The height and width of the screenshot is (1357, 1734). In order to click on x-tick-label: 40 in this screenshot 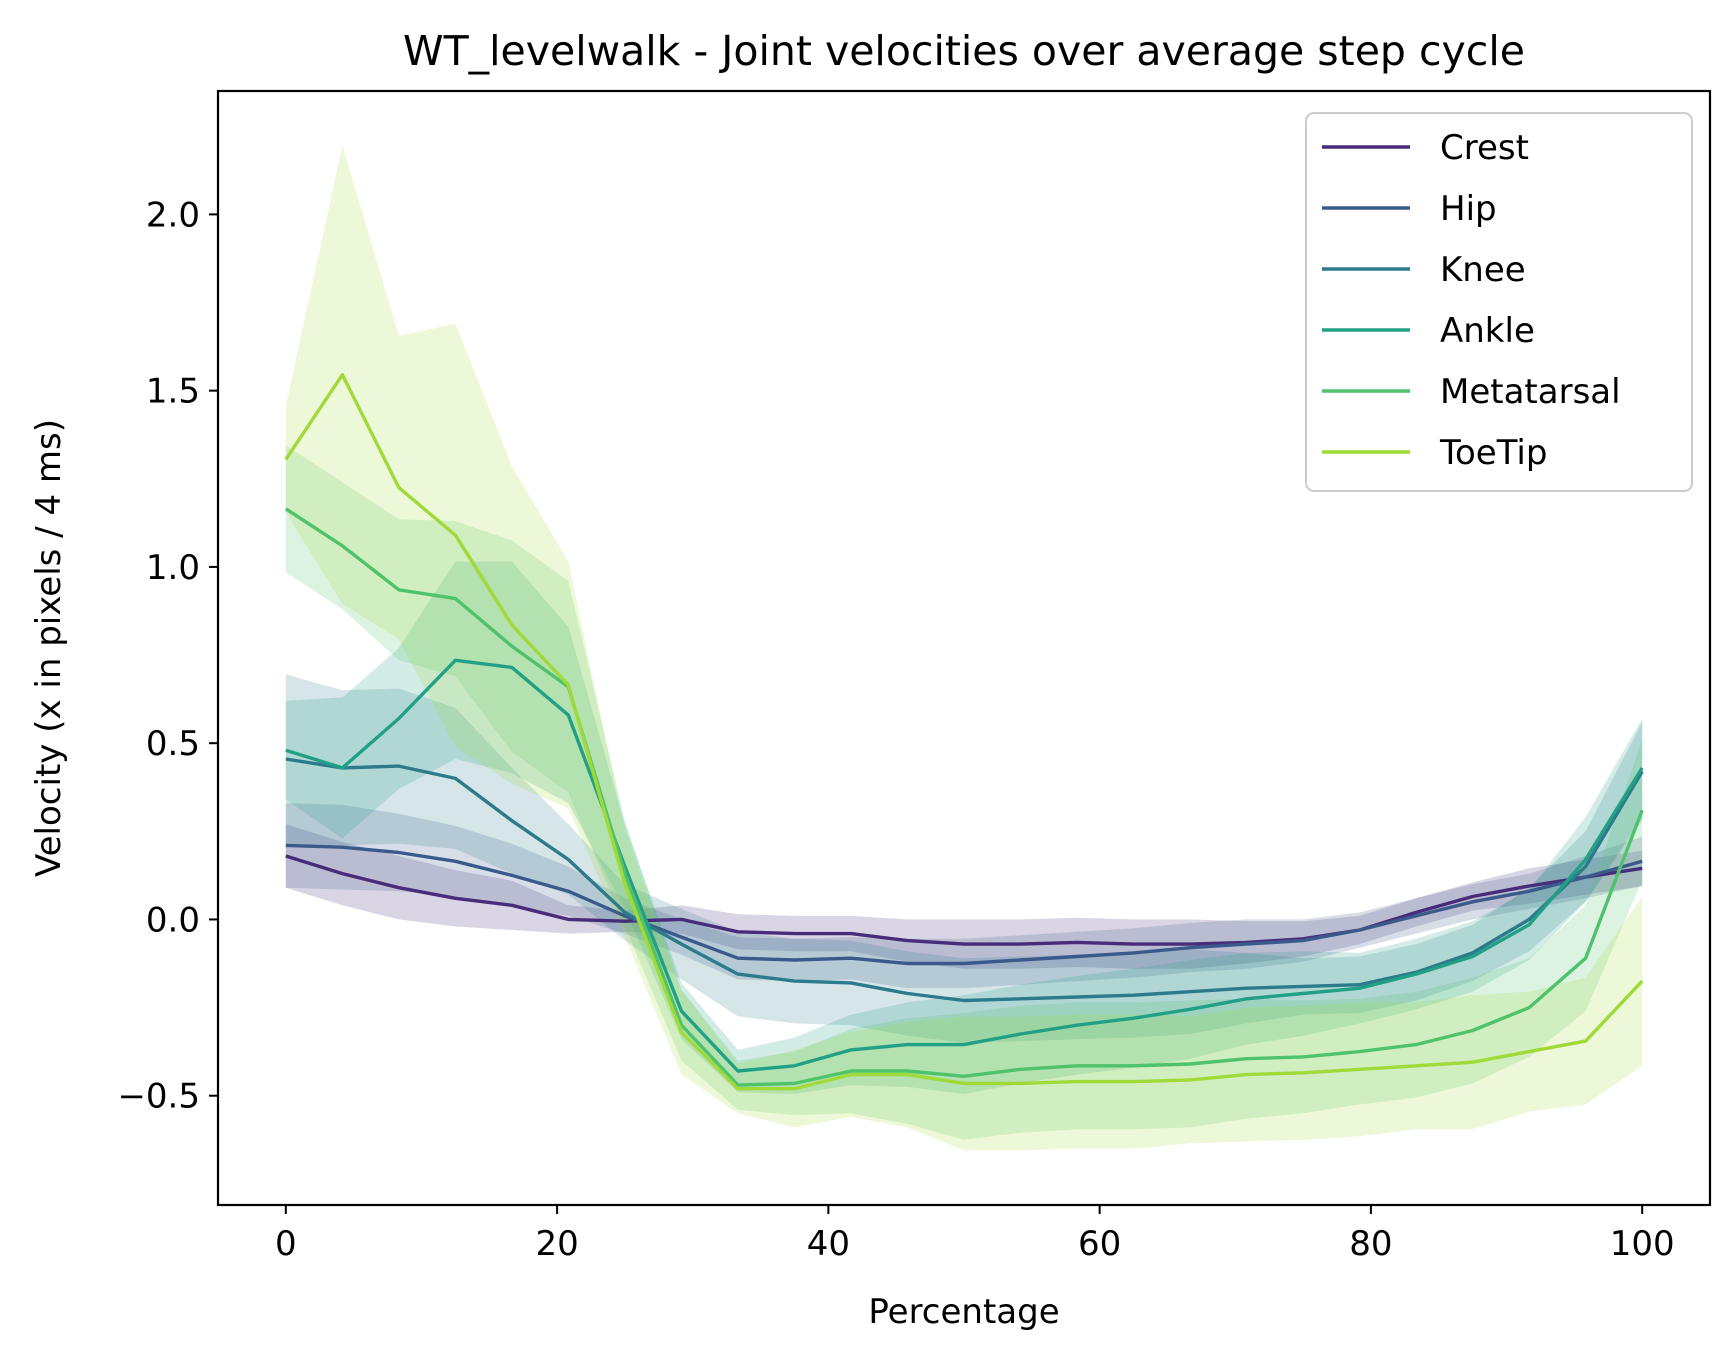, I will do `click(828, 1244)`.